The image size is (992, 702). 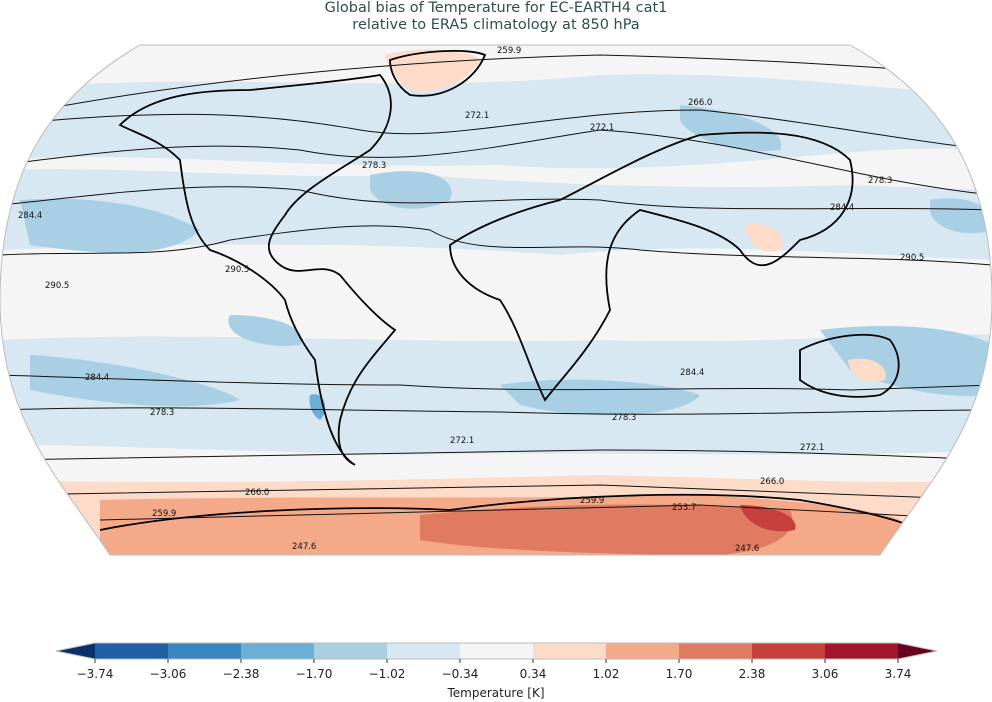 I want to click on colorbar-tick: 1.70, so click(x=679, y=674).